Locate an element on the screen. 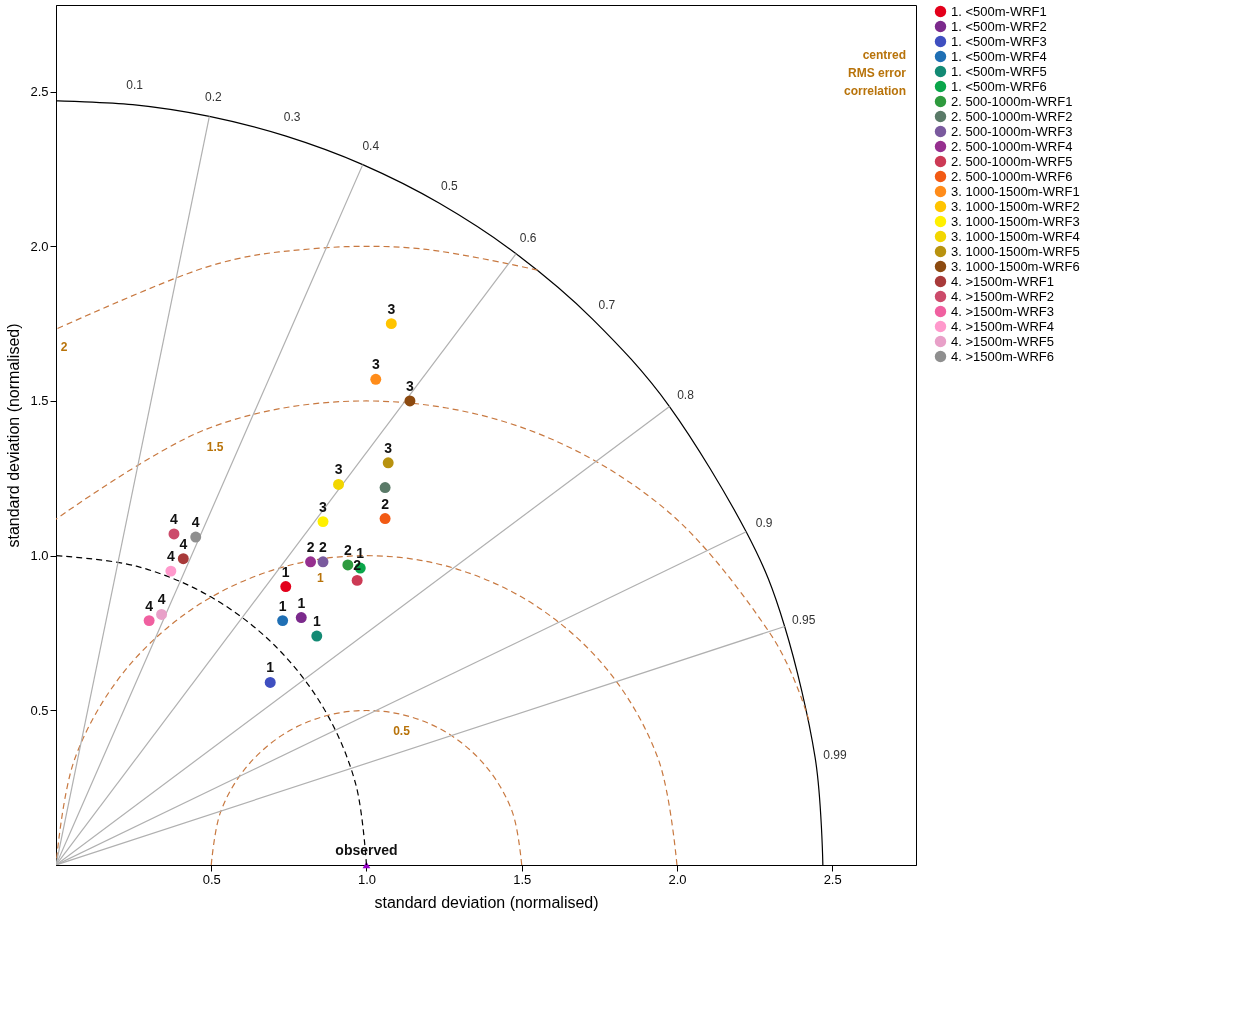 This screenshot has width=1255, height=1023. legend-label: 3. 1000-1500m-WRF3 is located at coordinates (1015, 221).